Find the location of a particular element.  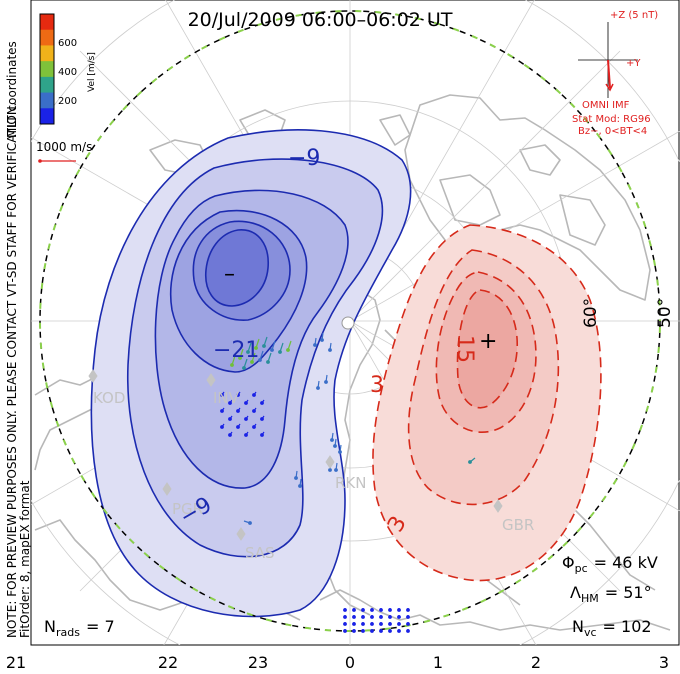

n-vectors: Nvc = 102 is located at coordinates (612, 628).